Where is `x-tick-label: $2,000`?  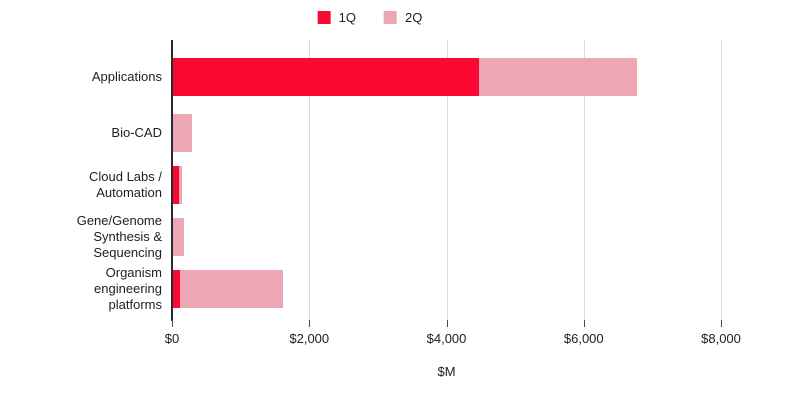
x-tick-label: $2,000 is located at coordinates (309, 338).